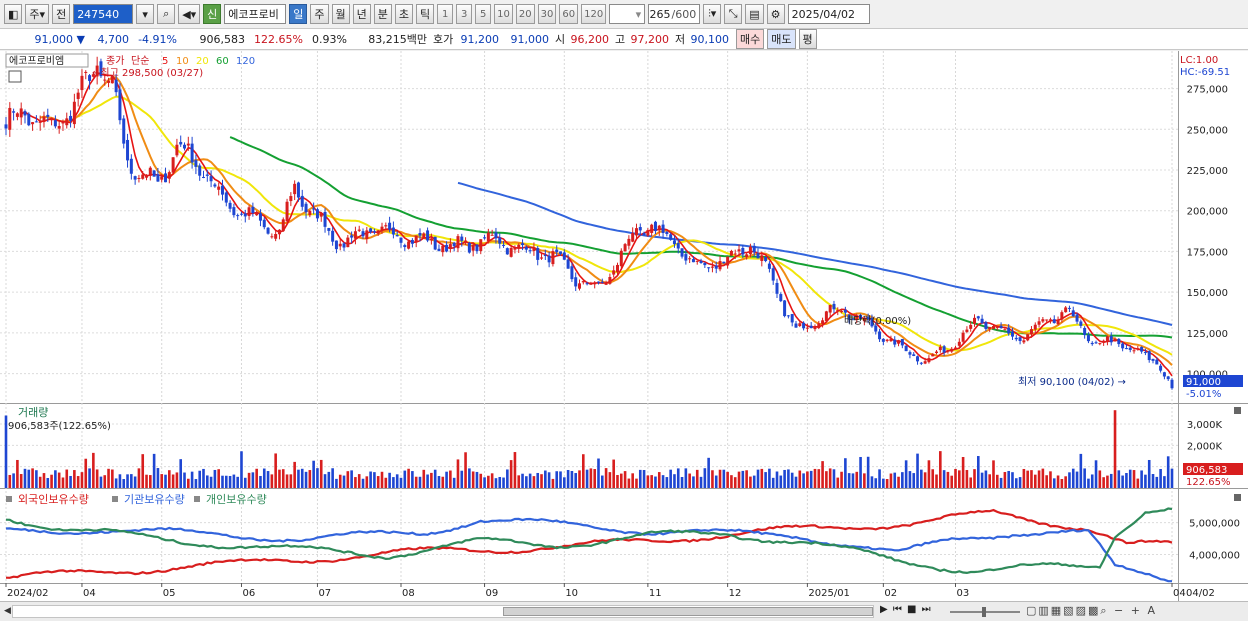  Describe the element at coordinates (754, 14) in the screenshot. I see `save-icon: ▤` at that location.